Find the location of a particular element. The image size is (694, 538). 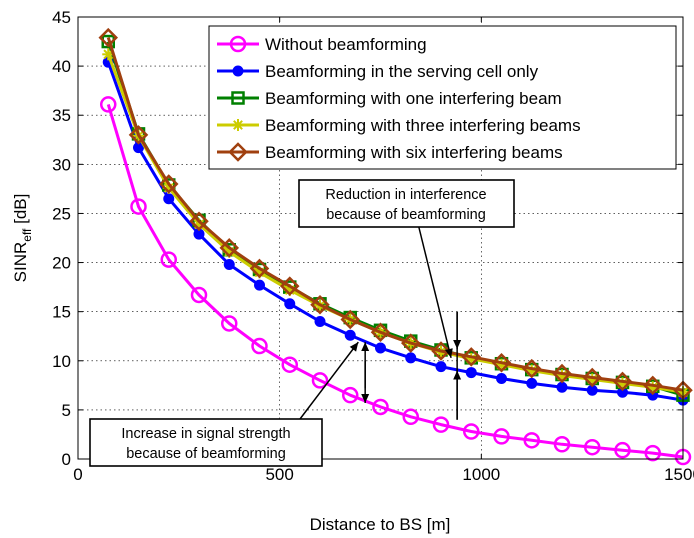

y-tick-label: 40 is located at coordinates (61, 66).